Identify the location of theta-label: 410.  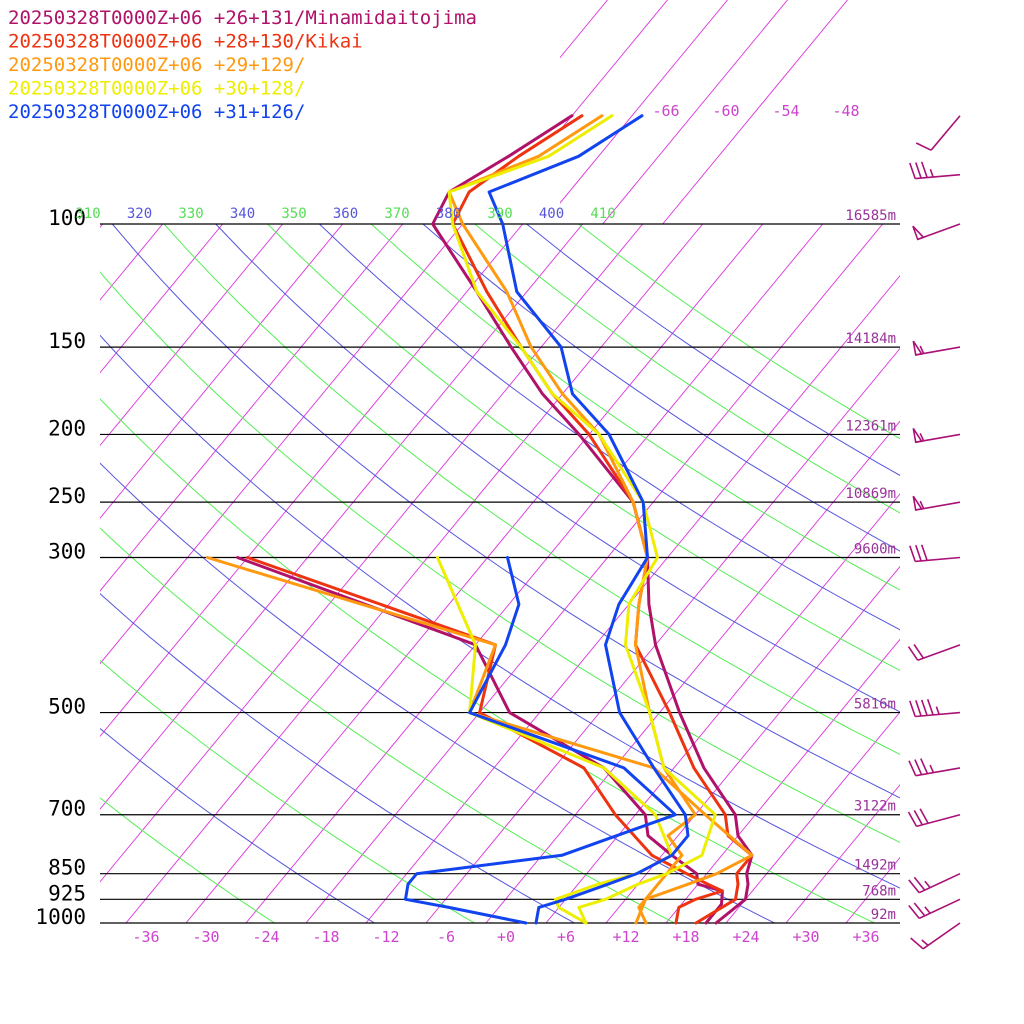
(602, 214).